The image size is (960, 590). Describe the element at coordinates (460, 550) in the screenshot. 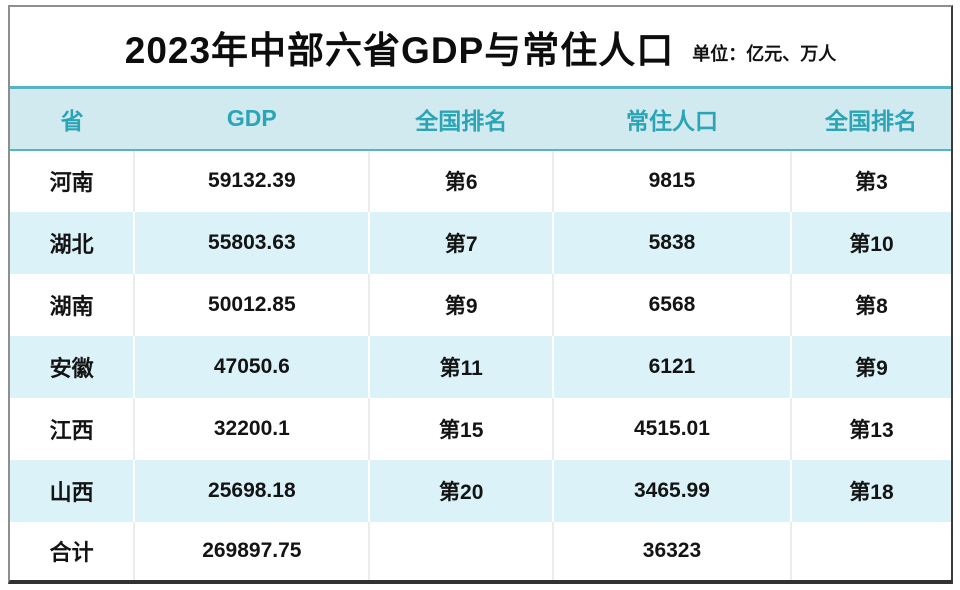

I see `cell-gdp-rank` at that location.